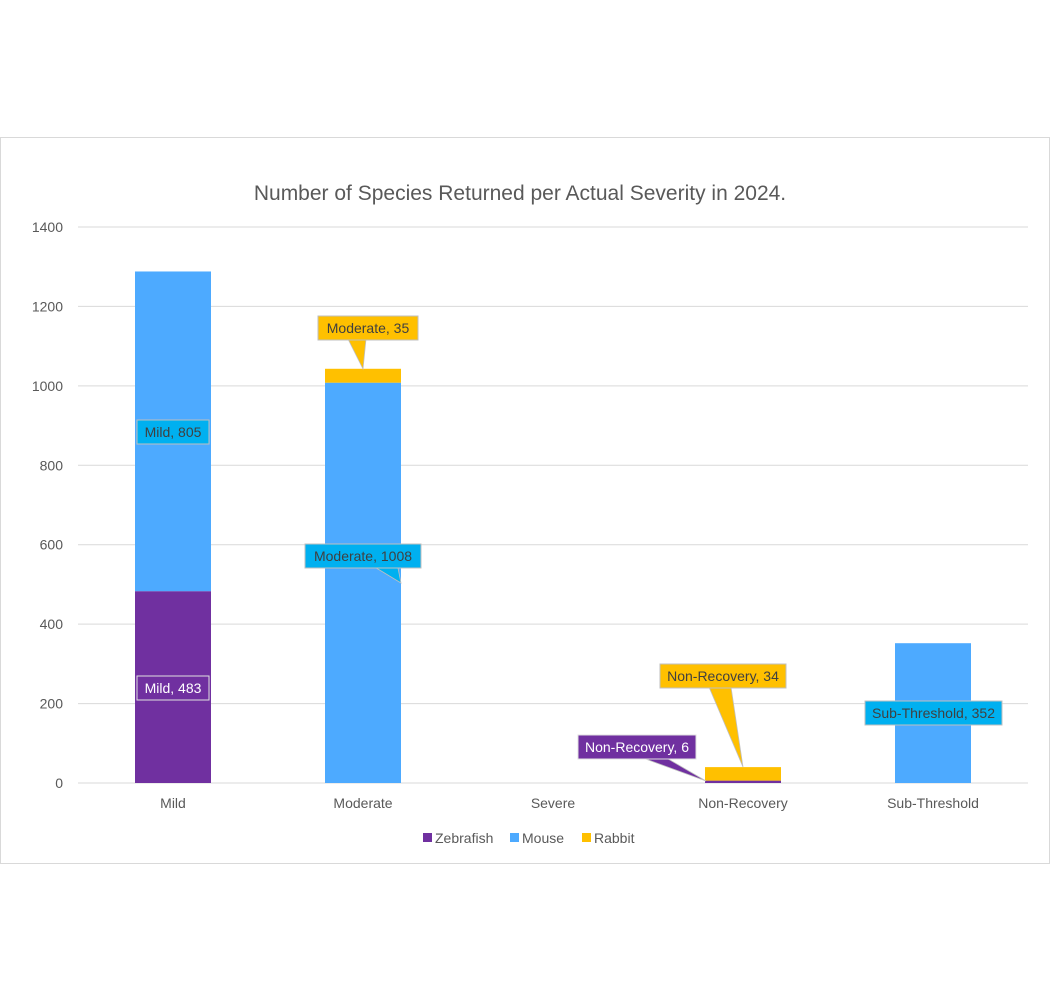  Describe the element at coordinates (742, 803) in the screenshot. I see `x-tick-label: Non-Recovery` at that location.